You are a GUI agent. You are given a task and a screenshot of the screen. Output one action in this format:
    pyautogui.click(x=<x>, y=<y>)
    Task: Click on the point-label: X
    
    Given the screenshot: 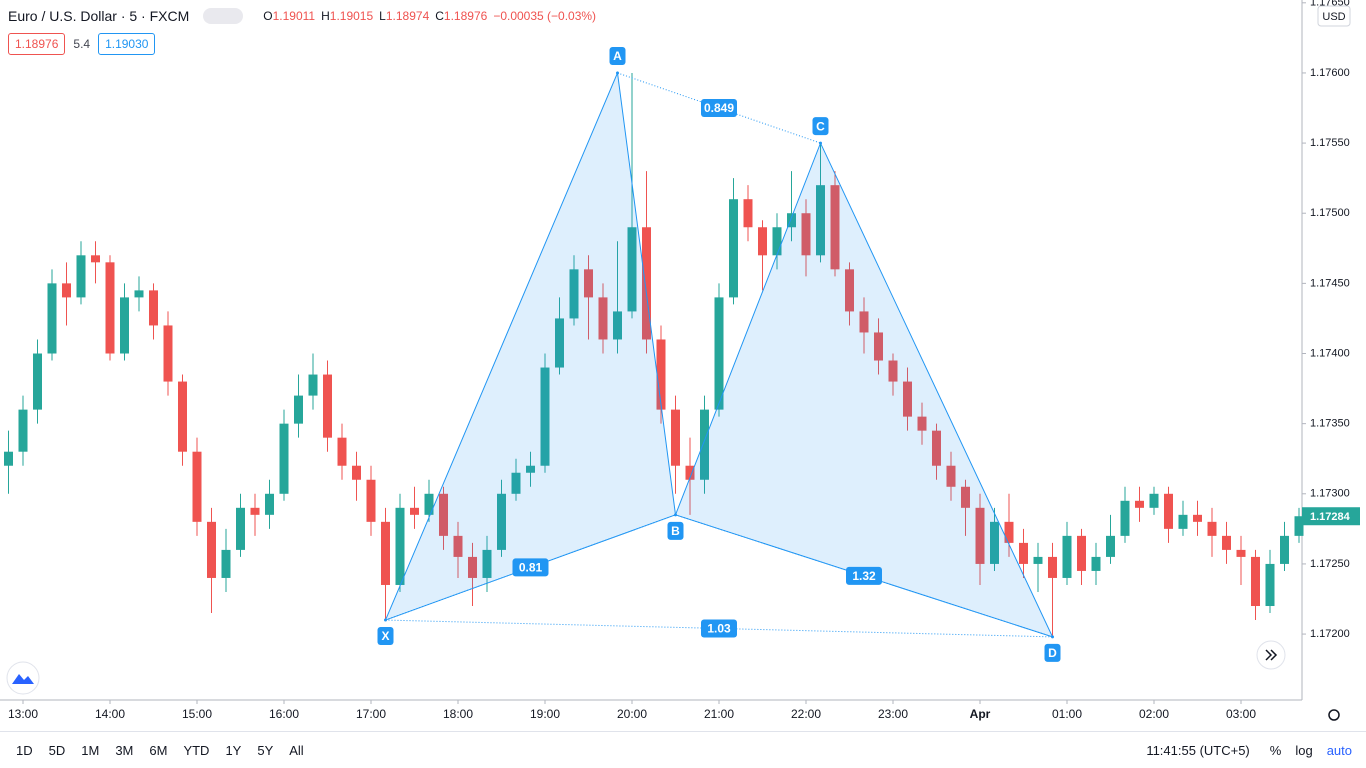 What is the action you would take?
    pyautogui.click(x=385, y=636)
    